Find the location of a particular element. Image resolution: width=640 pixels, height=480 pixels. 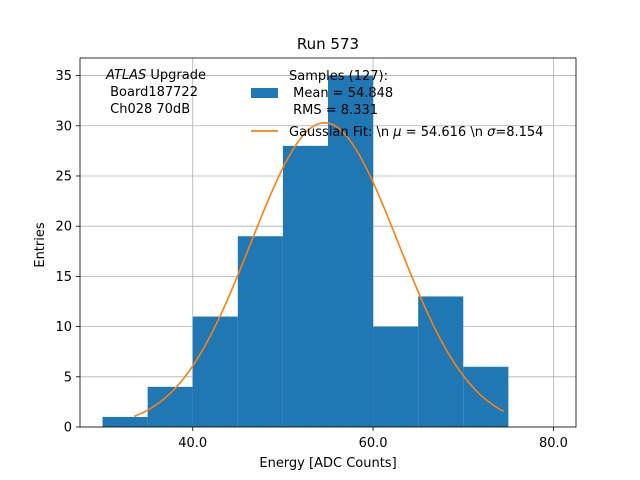

legend-hist-line-2: Mean = 54.848 is located at coordinates (341, 93).